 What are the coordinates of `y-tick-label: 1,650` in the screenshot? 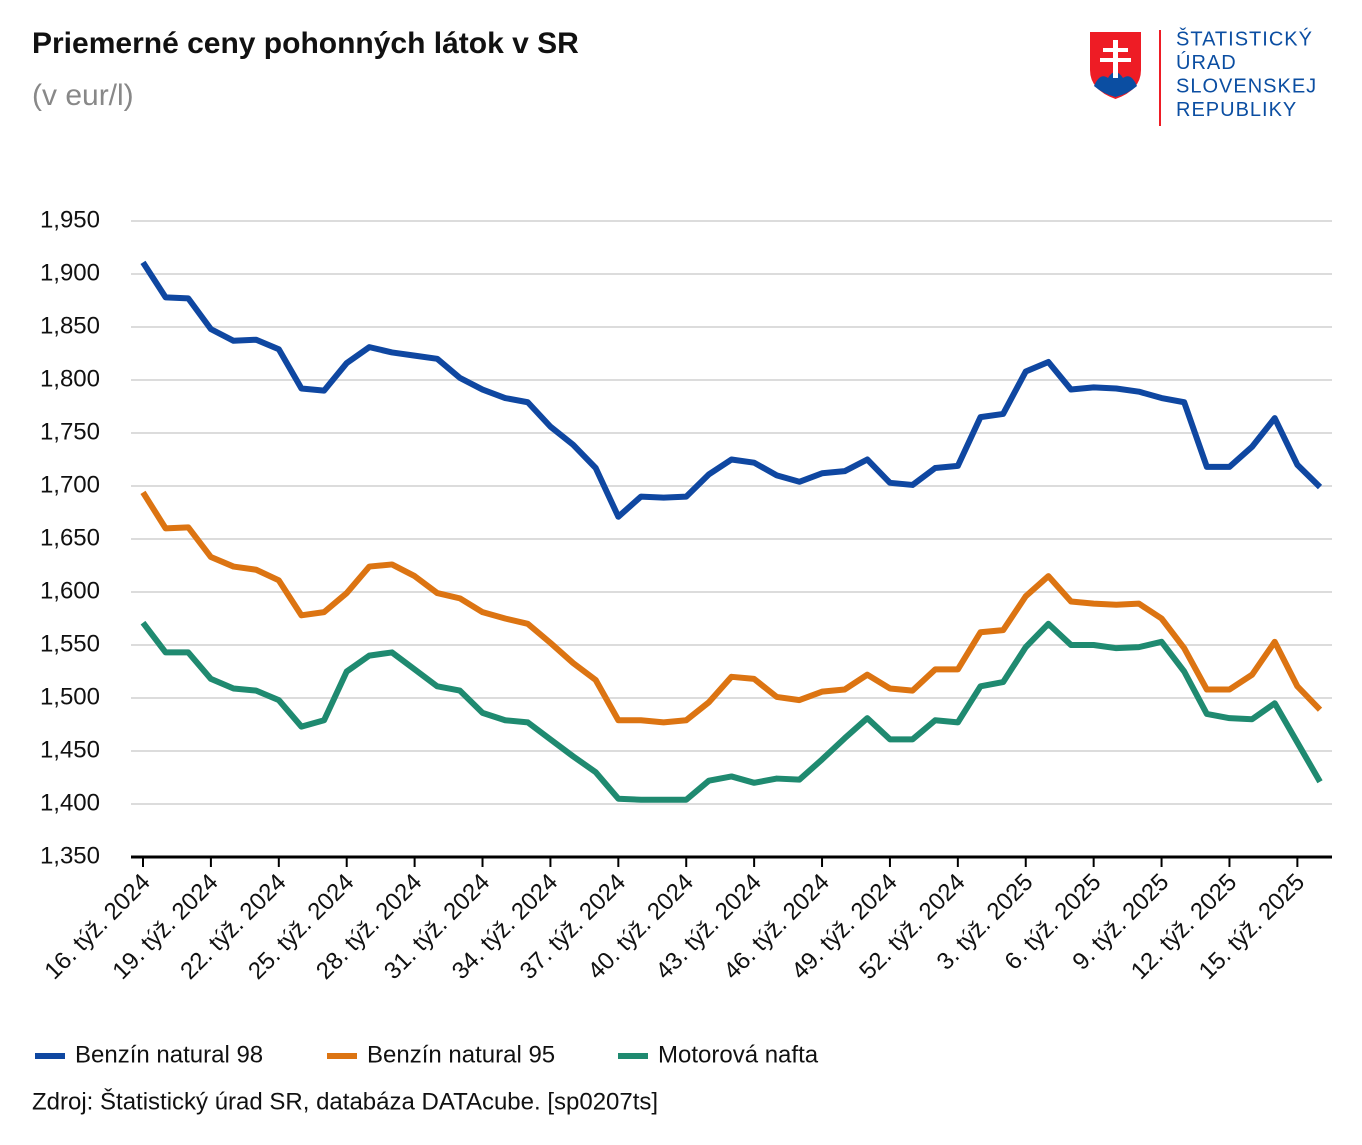 It's located at (70, 537).